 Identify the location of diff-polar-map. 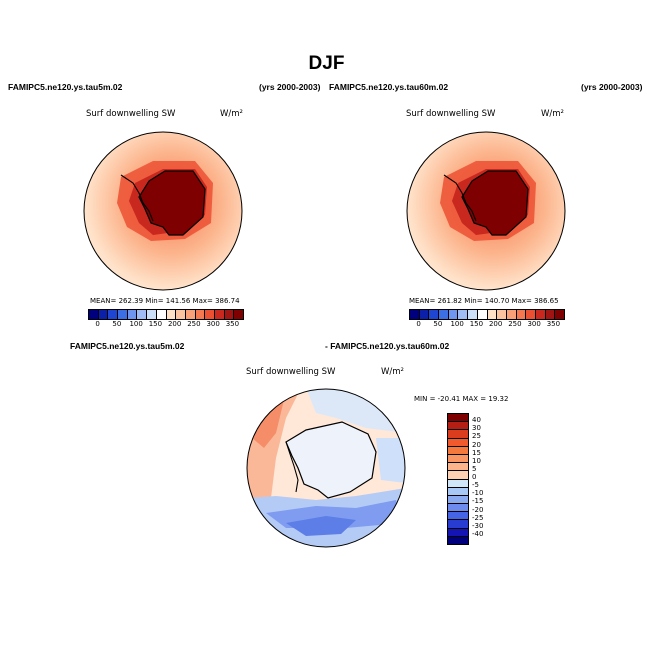
(326, 468).